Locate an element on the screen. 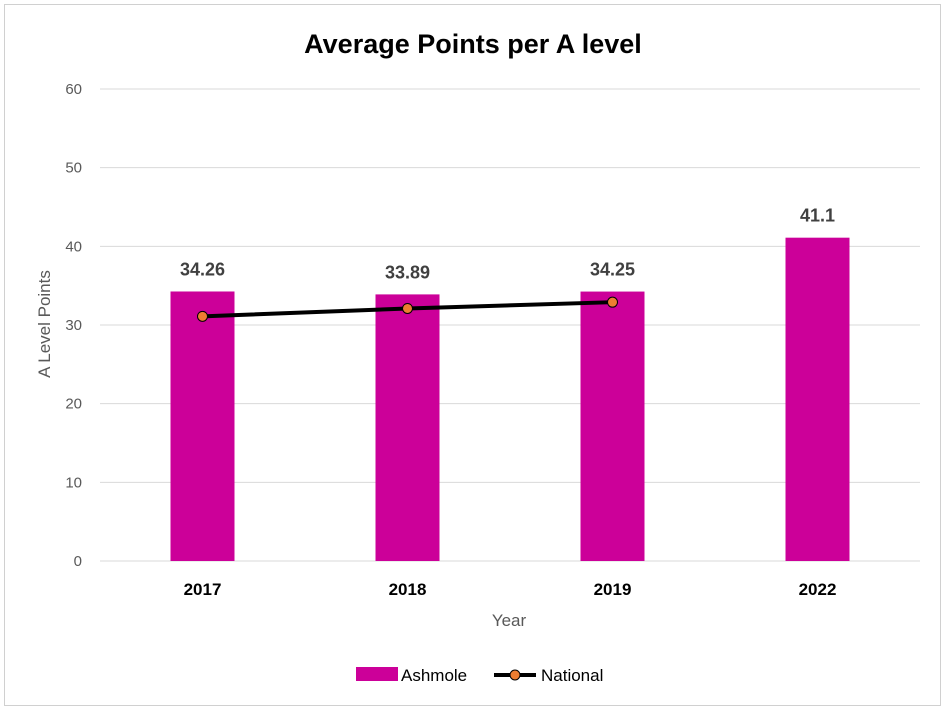 The width and height of the screenshot is (947, 712). x-axis-ticks: 2017 2018 2019 2022 is located at coordinates (510, 589).